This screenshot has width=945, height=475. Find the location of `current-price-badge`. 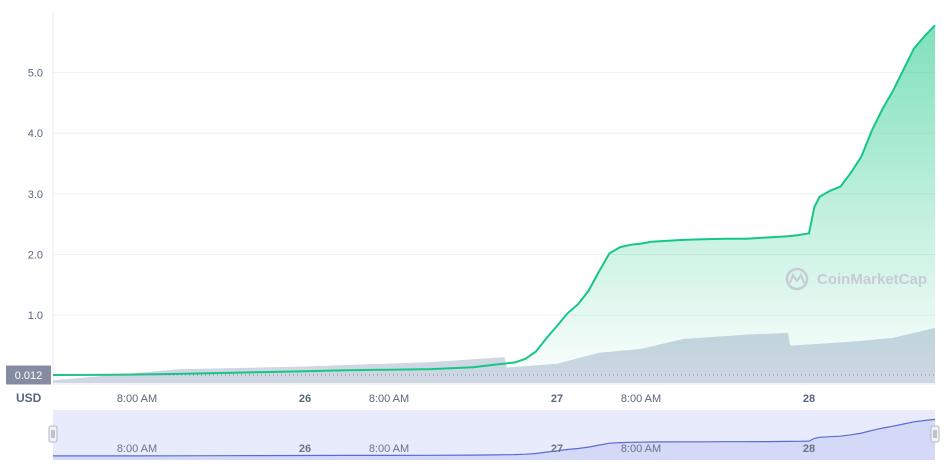

current-price-badge is located at coordinates (28, 375).